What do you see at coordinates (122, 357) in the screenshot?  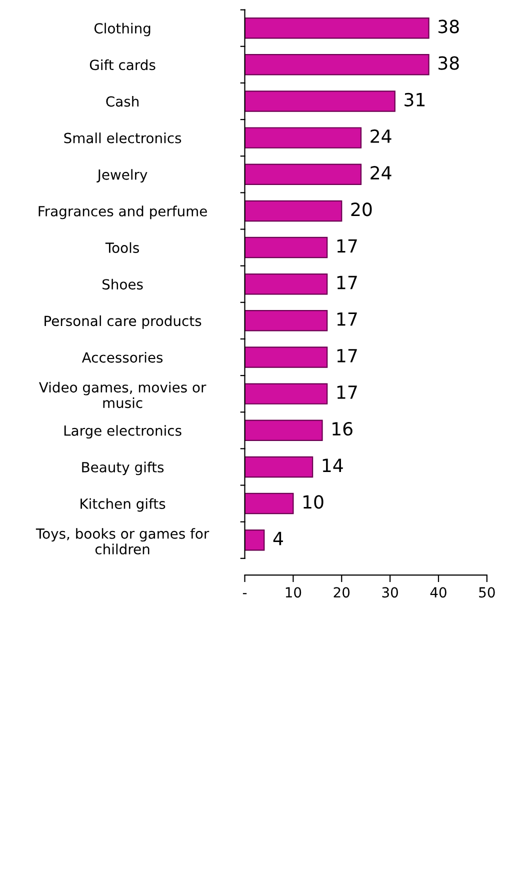 I see `y-tick-label: Accessories` at bounding box center [122, 357].